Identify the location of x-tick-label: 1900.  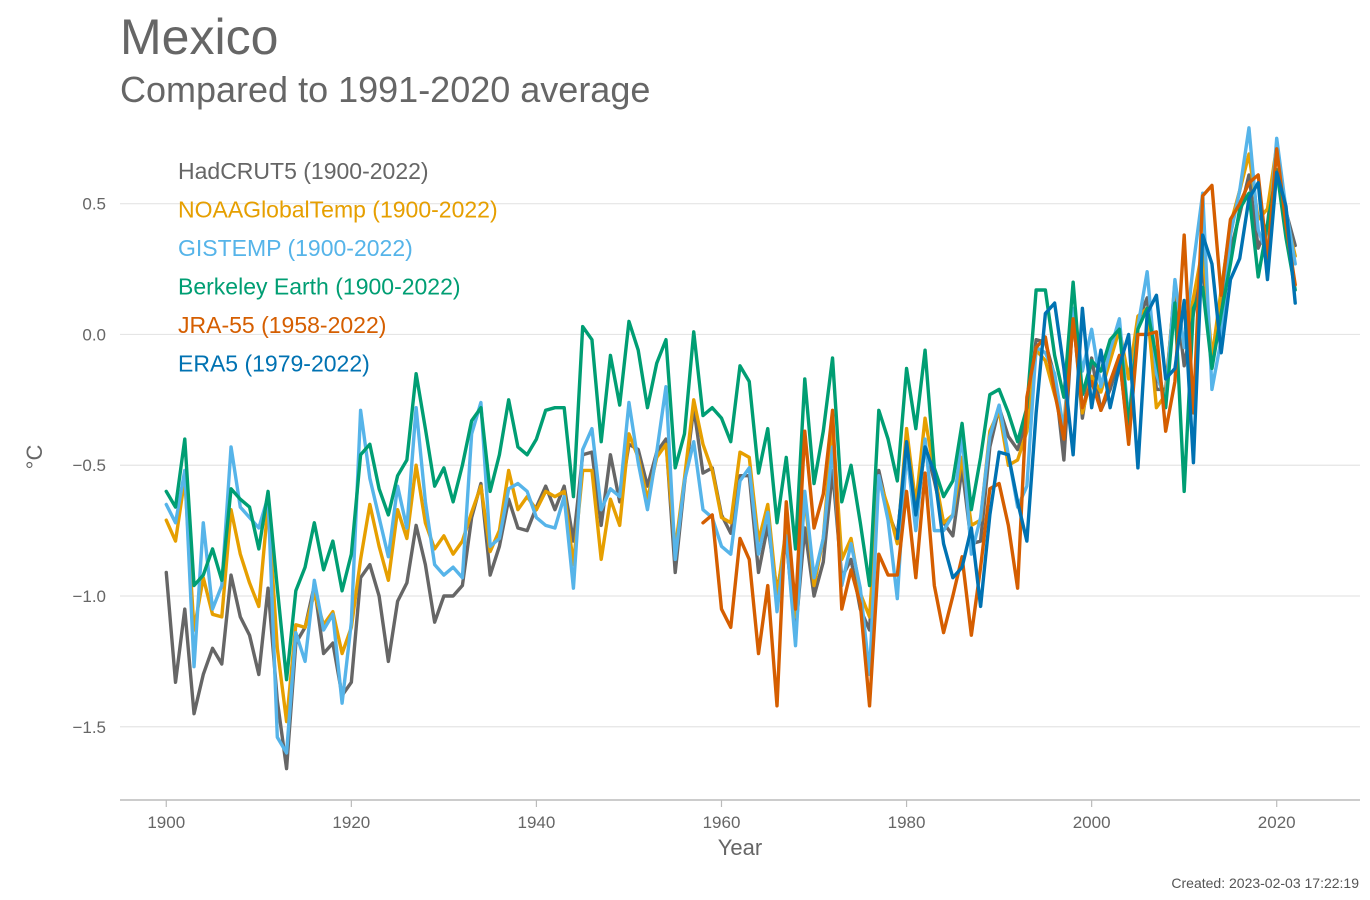
(166, 822).